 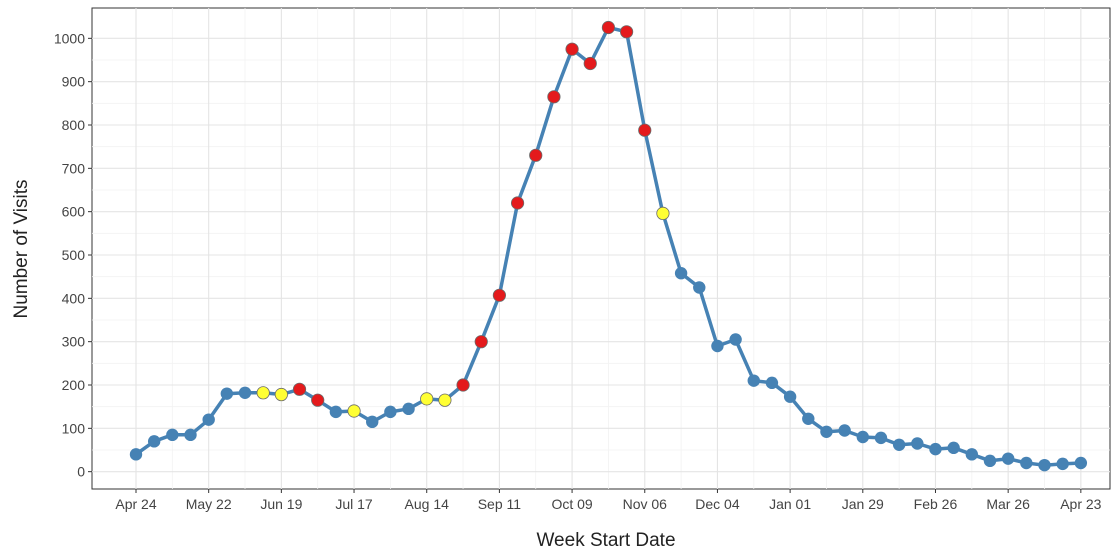 What do you see at coordinates (790, 504) in the screenshot?
I see `x-tick-label: Jan 01` at bounding box center [790, 504].